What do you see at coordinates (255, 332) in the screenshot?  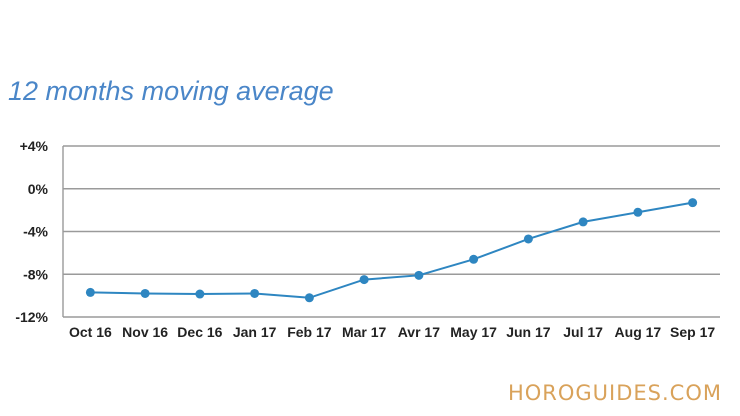 I see `x-tick-label: Jan 17` at bounding box center [255, 332].